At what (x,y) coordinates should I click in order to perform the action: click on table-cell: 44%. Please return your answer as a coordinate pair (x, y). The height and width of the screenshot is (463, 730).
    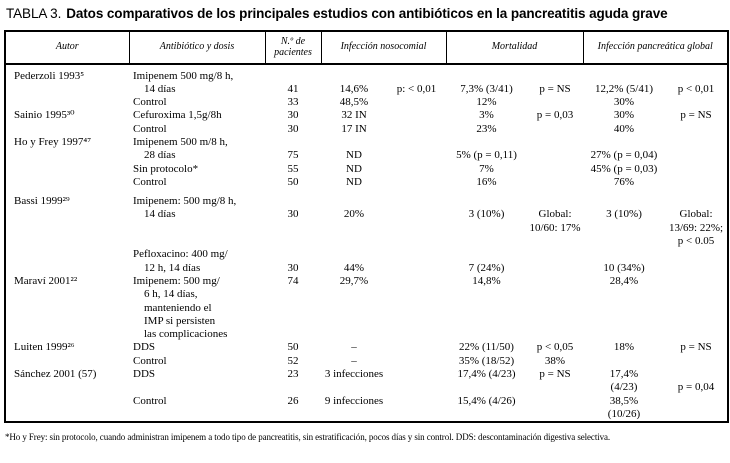
    Looking at the image, I should click on (354, 267).